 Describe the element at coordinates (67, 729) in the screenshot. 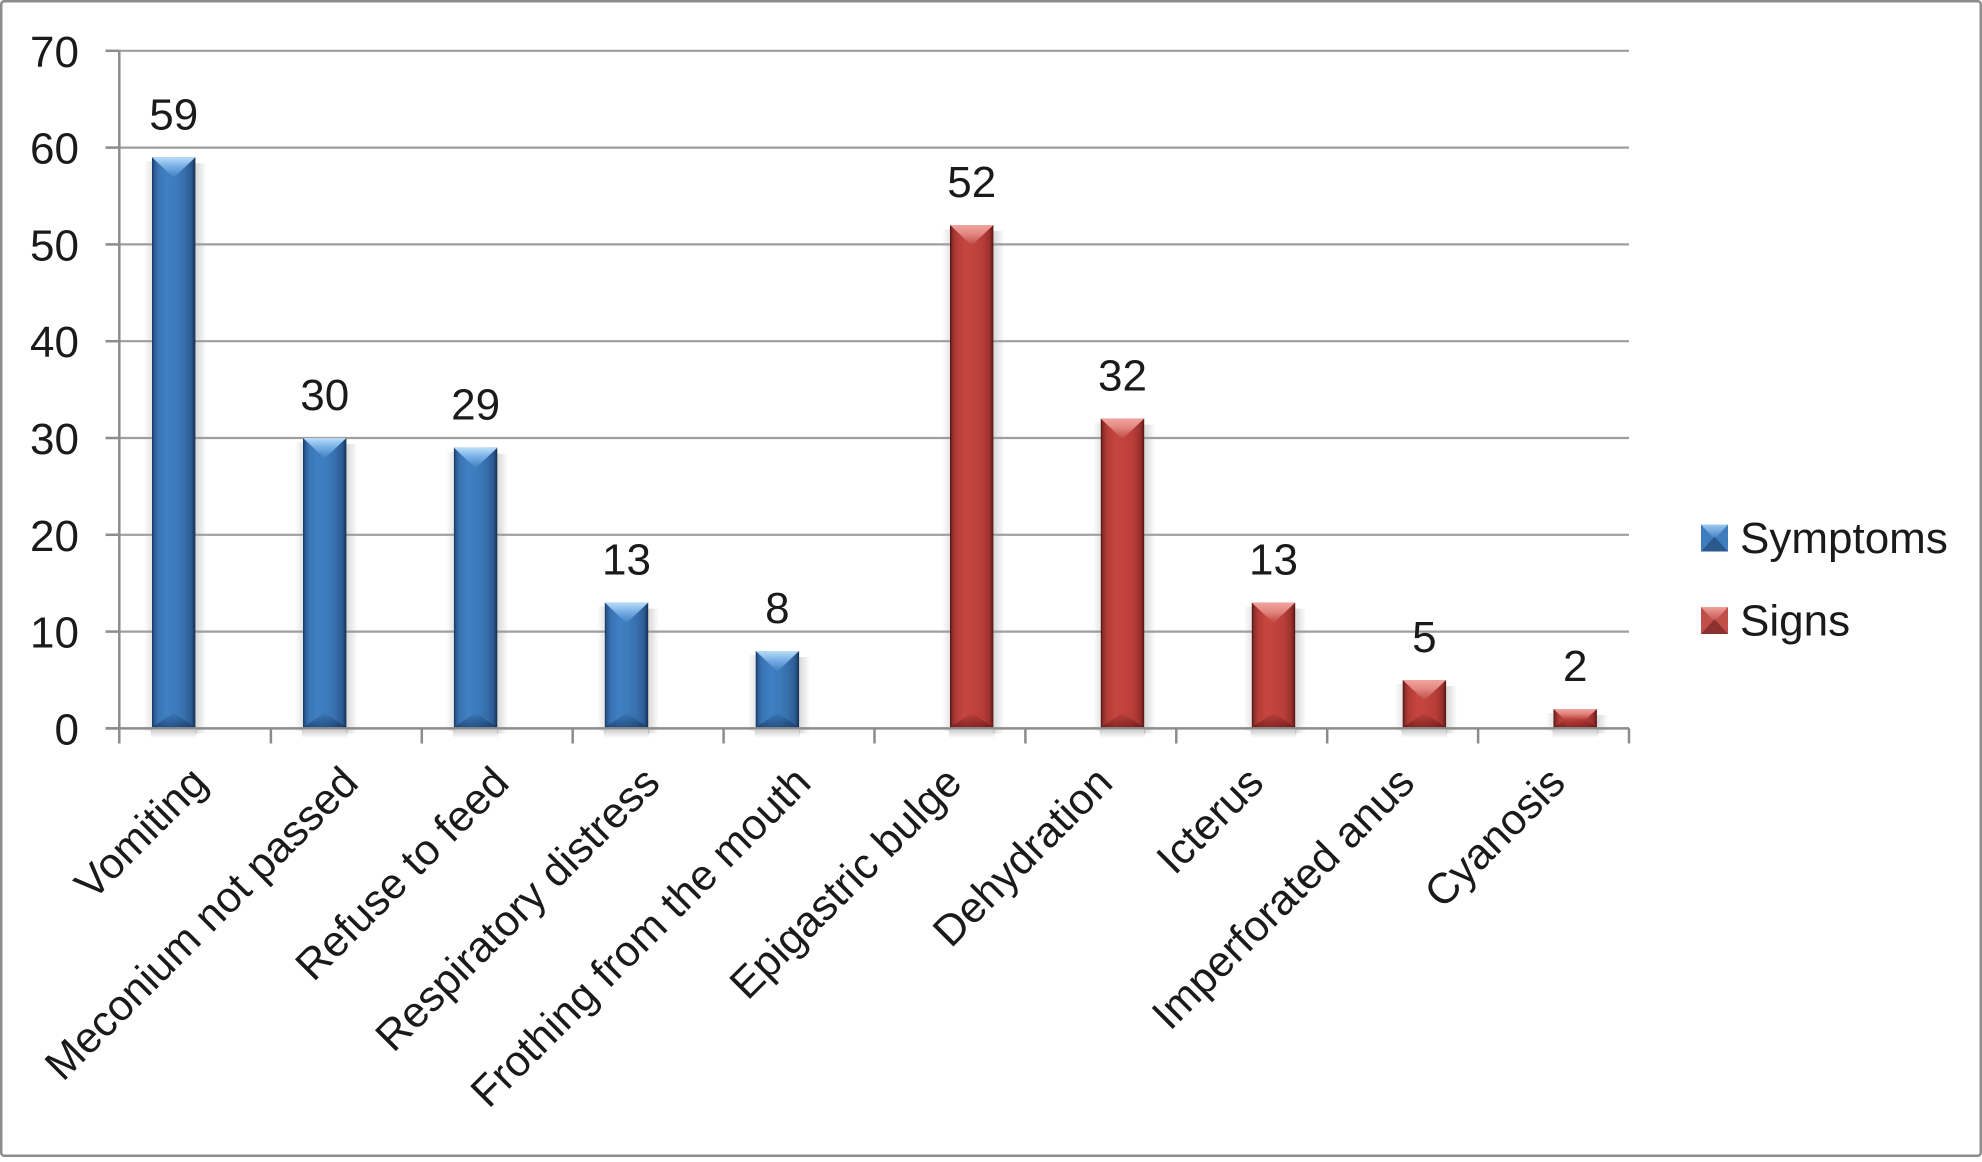

I see `svg-text: 0` at that location.